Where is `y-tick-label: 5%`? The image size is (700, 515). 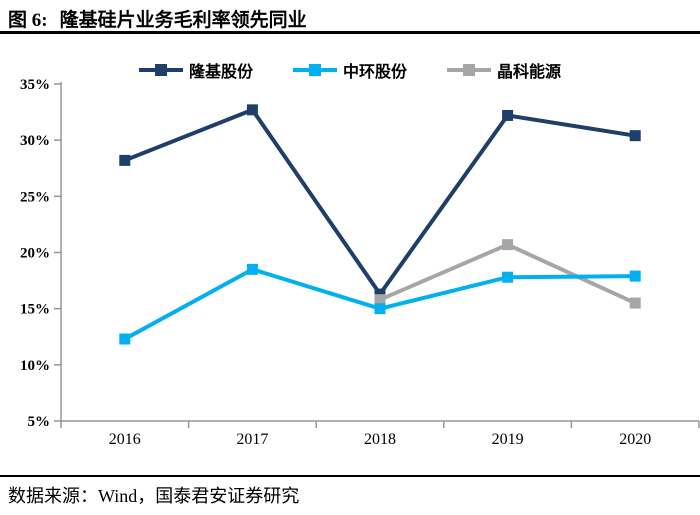
y-tick-label: 5% is located at coordinates (39, 422).